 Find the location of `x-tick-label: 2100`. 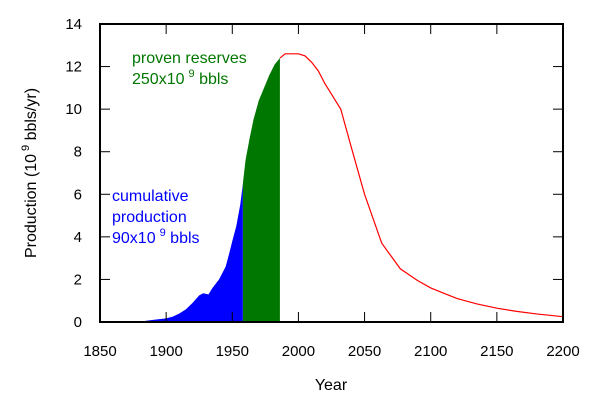

x-tick-label: 2100 is located at coordinates (430, 351).